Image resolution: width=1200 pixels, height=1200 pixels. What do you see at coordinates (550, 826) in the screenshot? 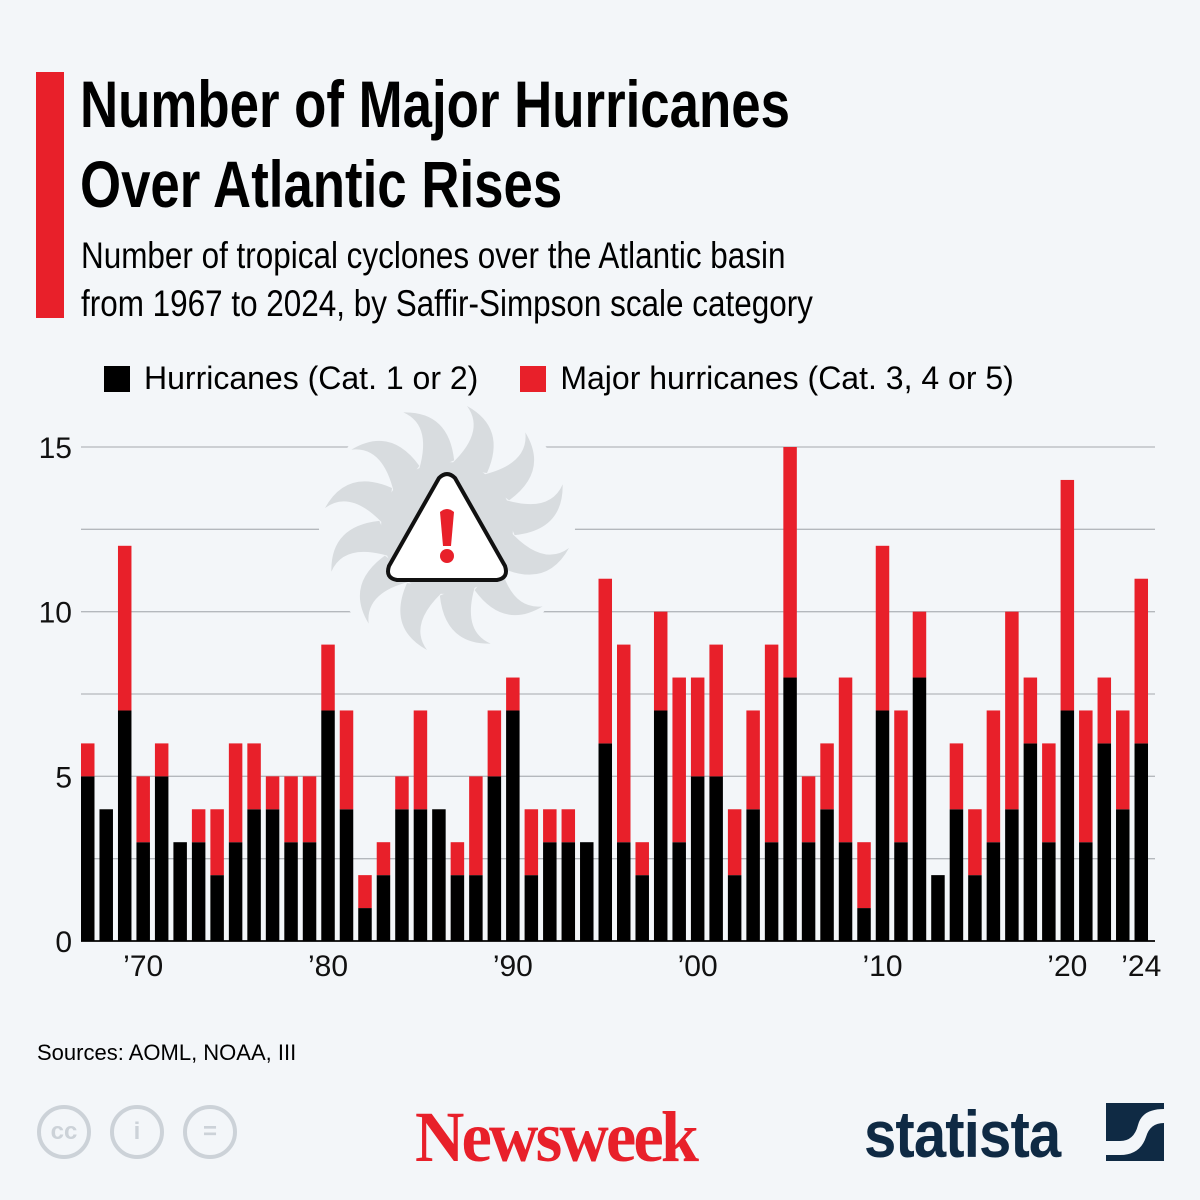
I see `bar-major-1992` at bounding box center [550, 826].